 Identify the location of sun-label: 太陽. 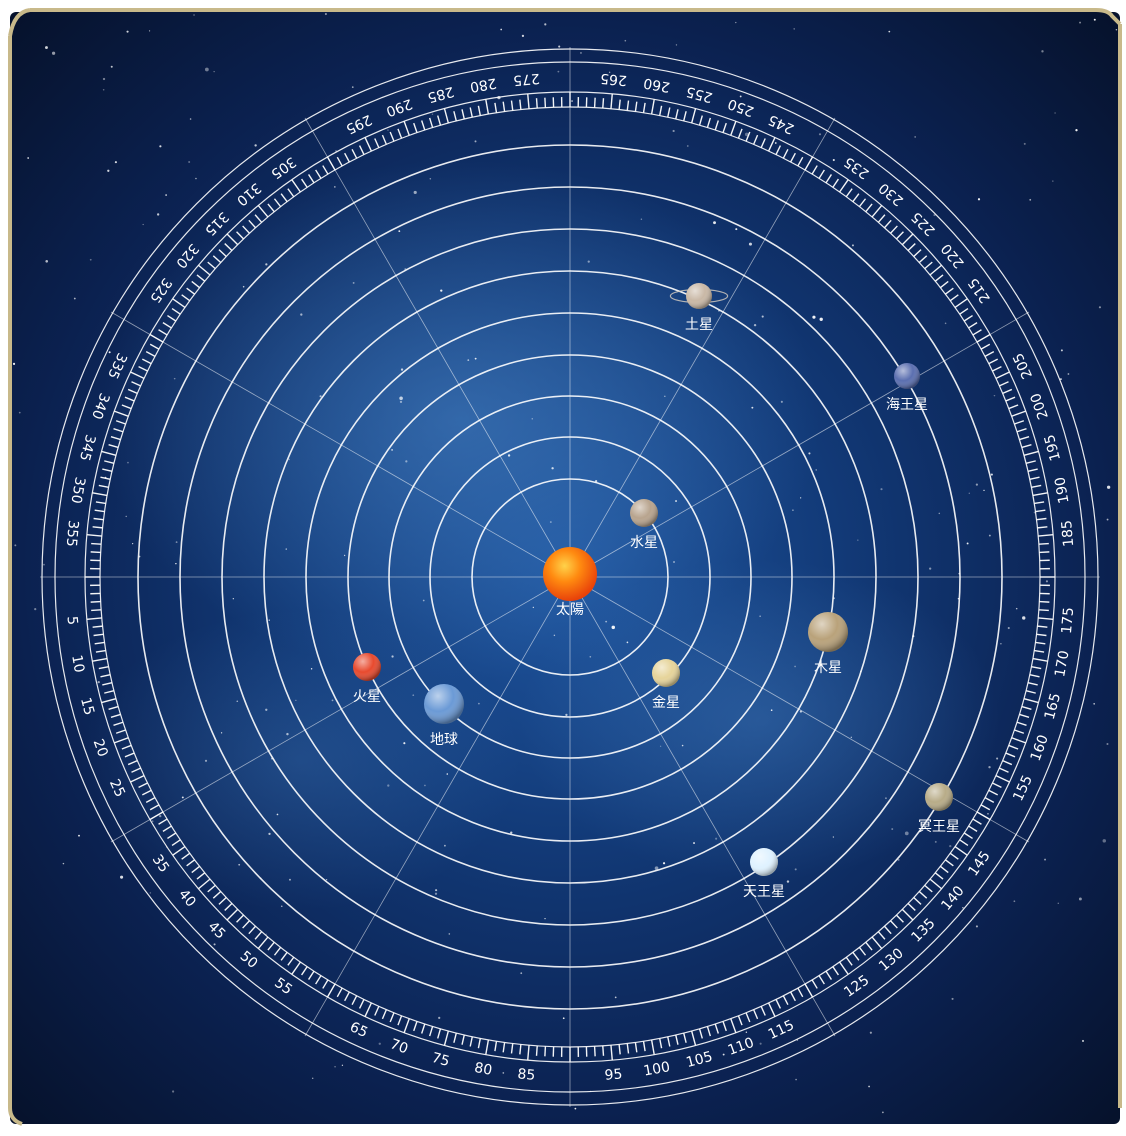
(570, 610).